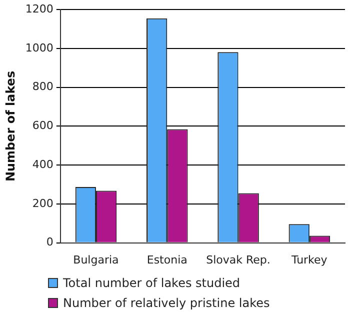 This screenshot has height=321, width=350. Describe the element at coordinates (43, 164) in the screenshot. I see `y-tick-label: 400` at that location.